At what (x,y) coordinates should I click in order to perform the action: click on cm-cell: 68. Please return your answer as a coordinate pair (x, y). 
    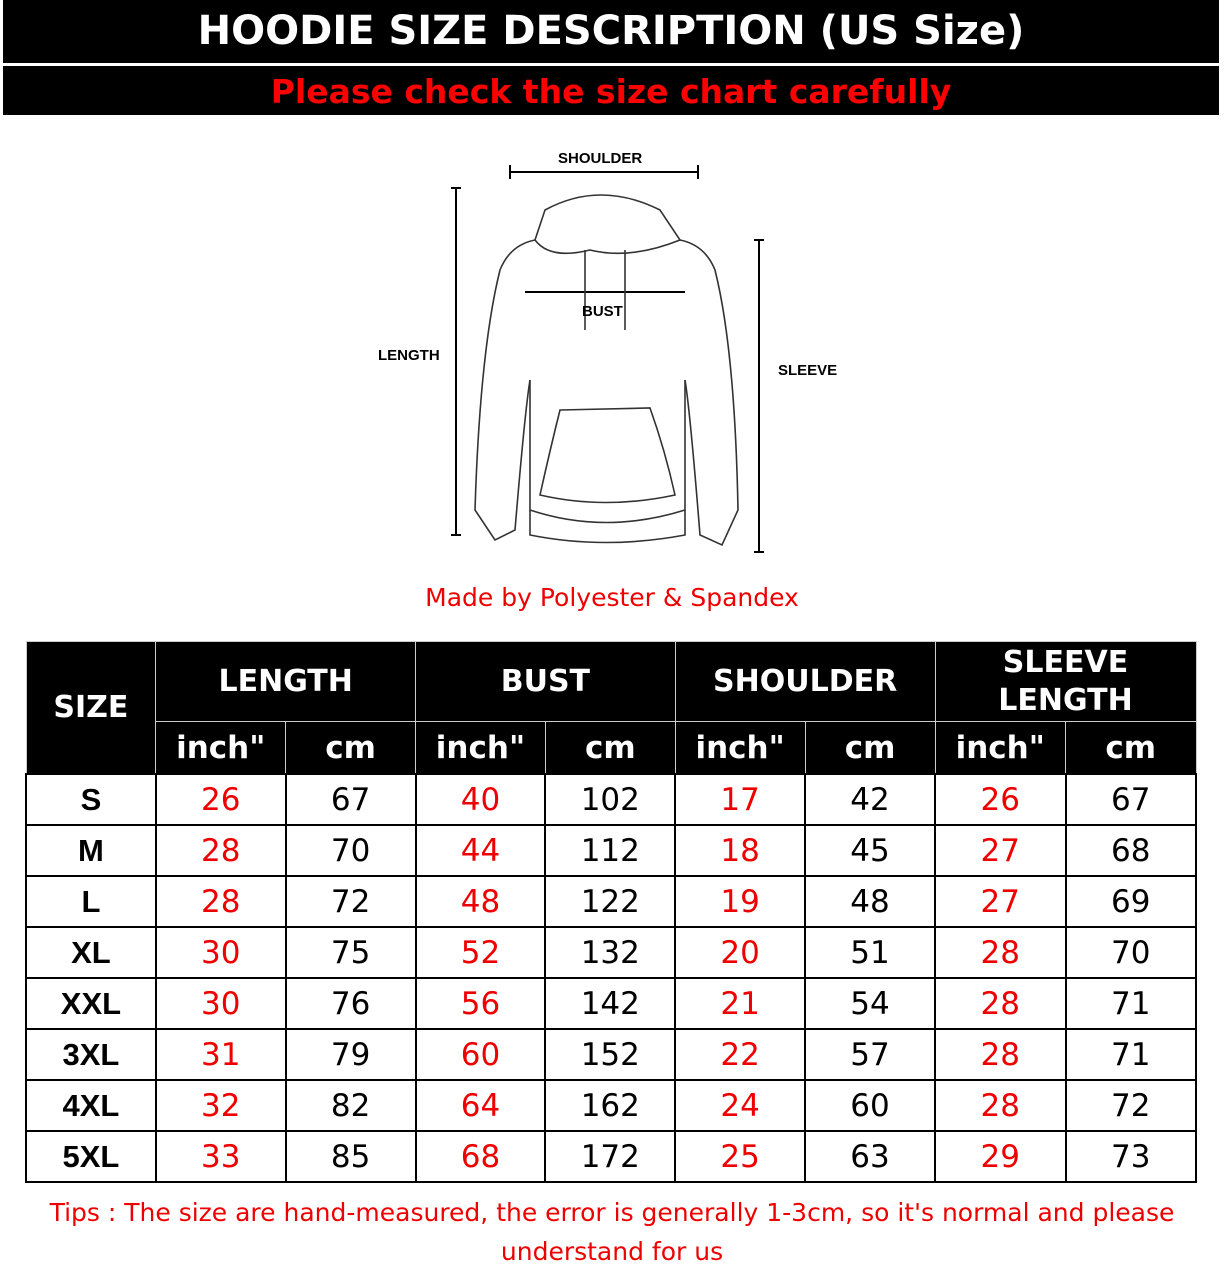
    Looking at the image, I should click on (1130, 850).